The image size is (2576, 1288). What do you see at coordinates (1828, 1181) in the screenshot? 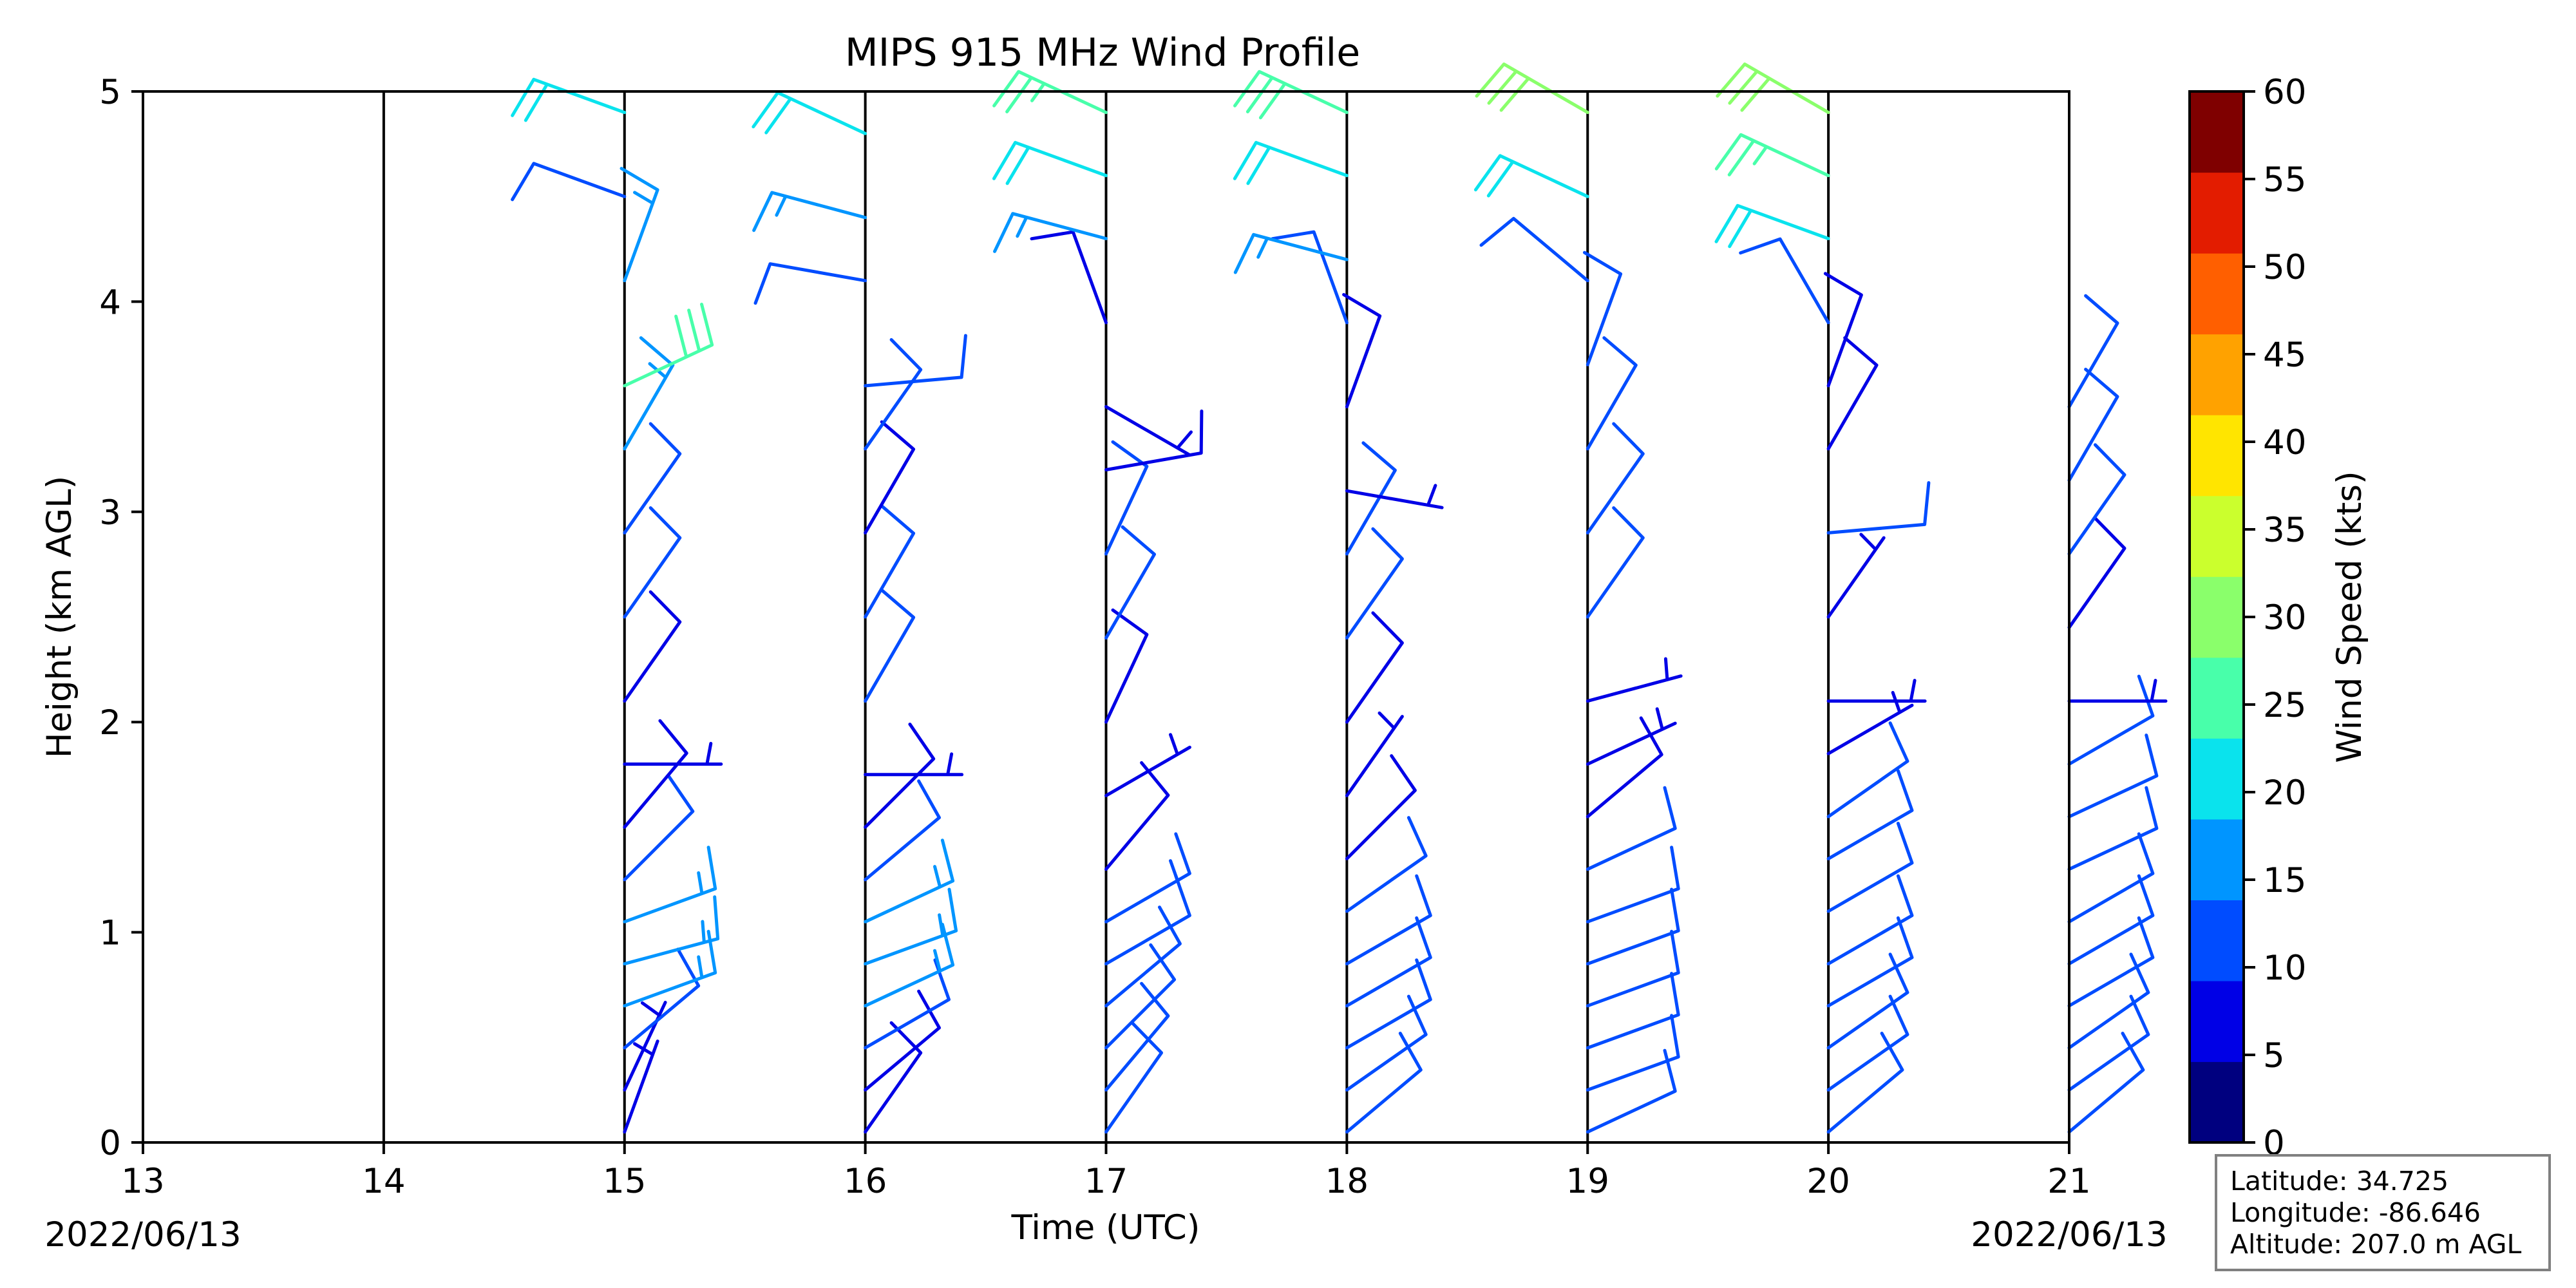
I see `x-tick-label: 20` at bounding box center [1828, 1181].